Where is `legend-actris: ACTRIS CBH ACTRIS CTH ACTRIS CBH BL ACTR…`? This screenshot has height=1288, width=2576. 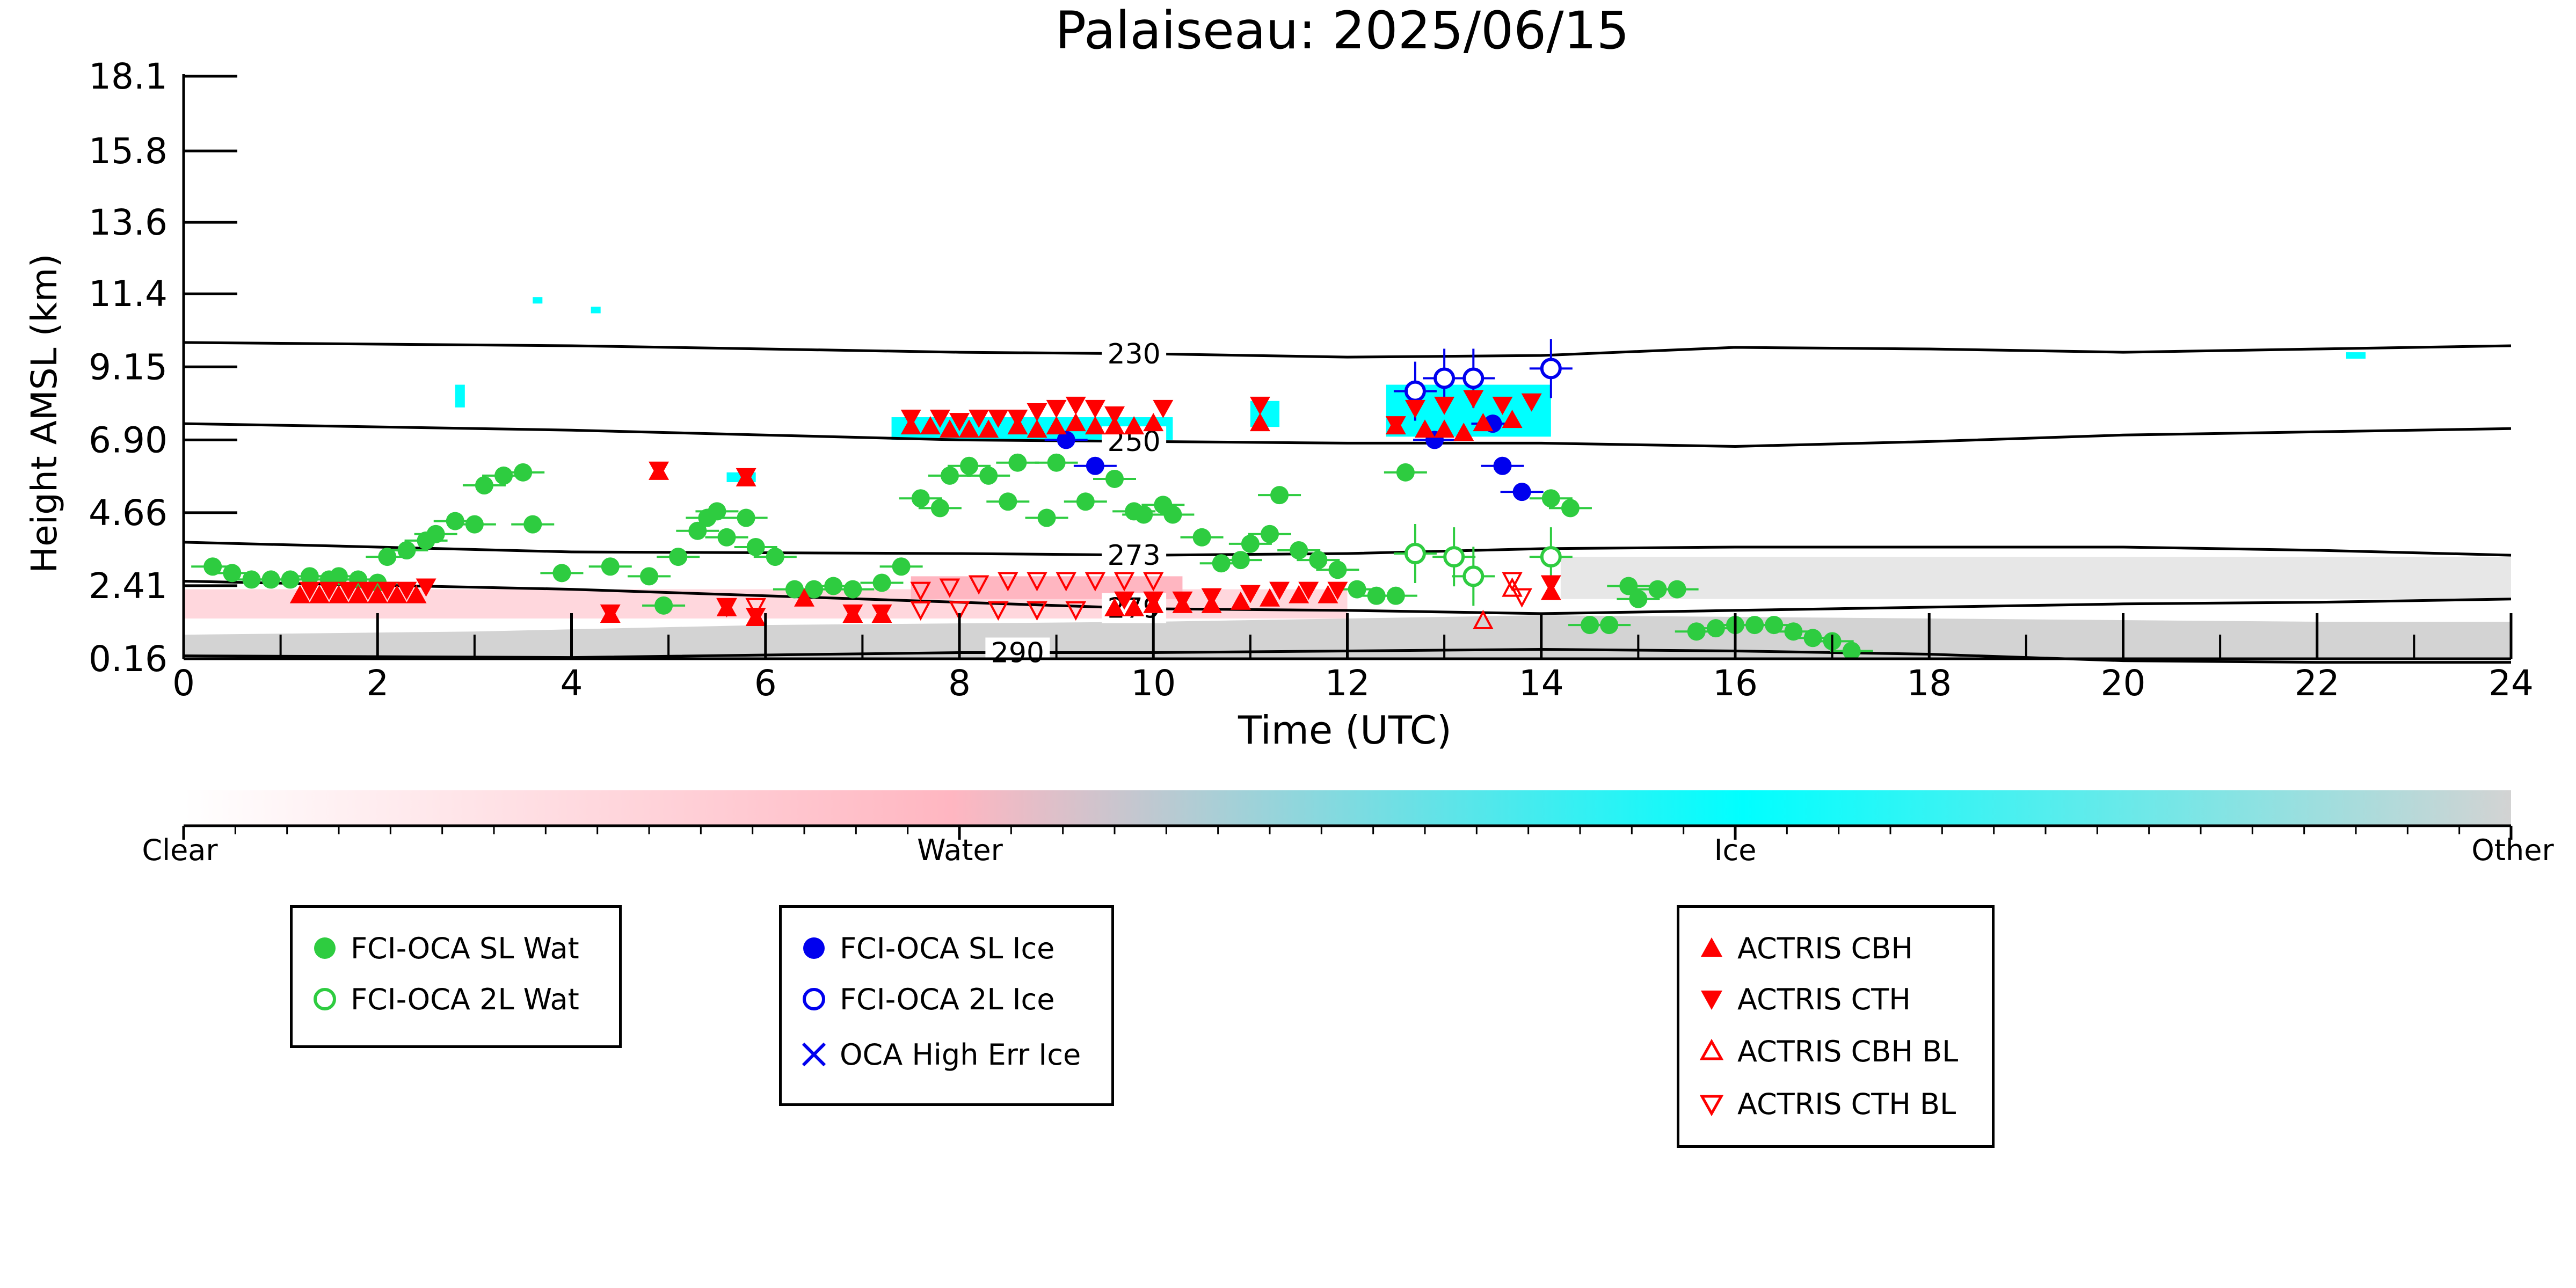
legend-actris: ACTRIS CBH ACTRIS CTH ACTRIS CBH BL ACTR… is located at coordinates (1836, 1026).